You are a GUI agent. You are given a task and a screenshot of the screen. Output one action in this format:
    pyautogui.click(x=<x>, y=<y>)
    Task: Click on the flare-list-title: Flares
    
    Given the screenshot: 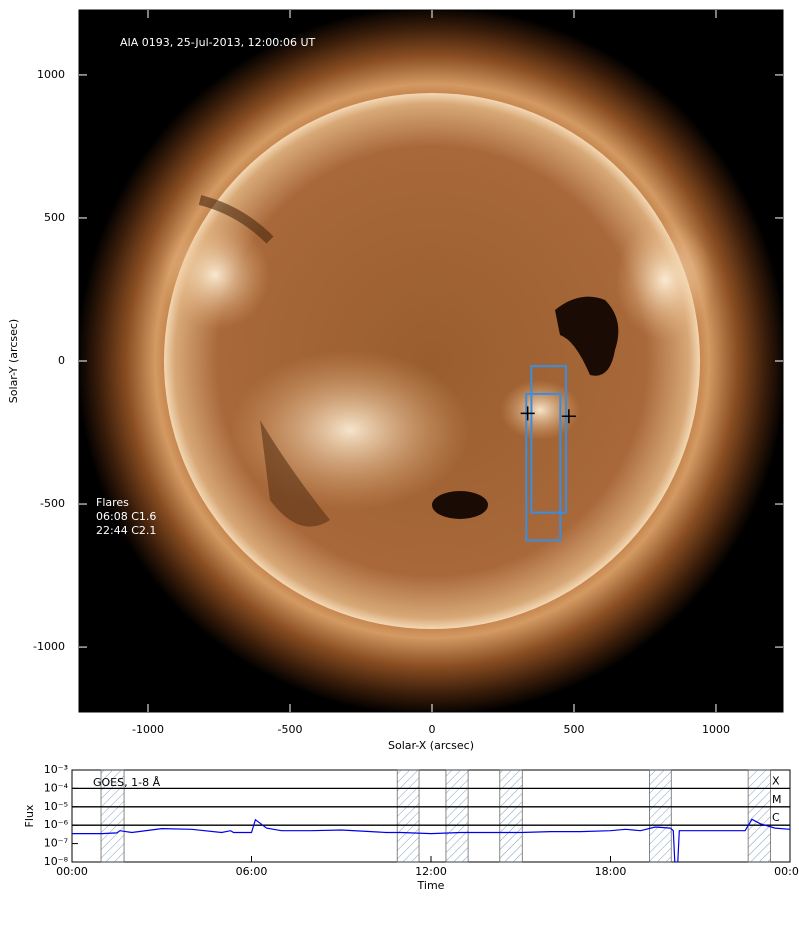 What is the action you would take?
    pyautogui.click(x=112, y=502)
    